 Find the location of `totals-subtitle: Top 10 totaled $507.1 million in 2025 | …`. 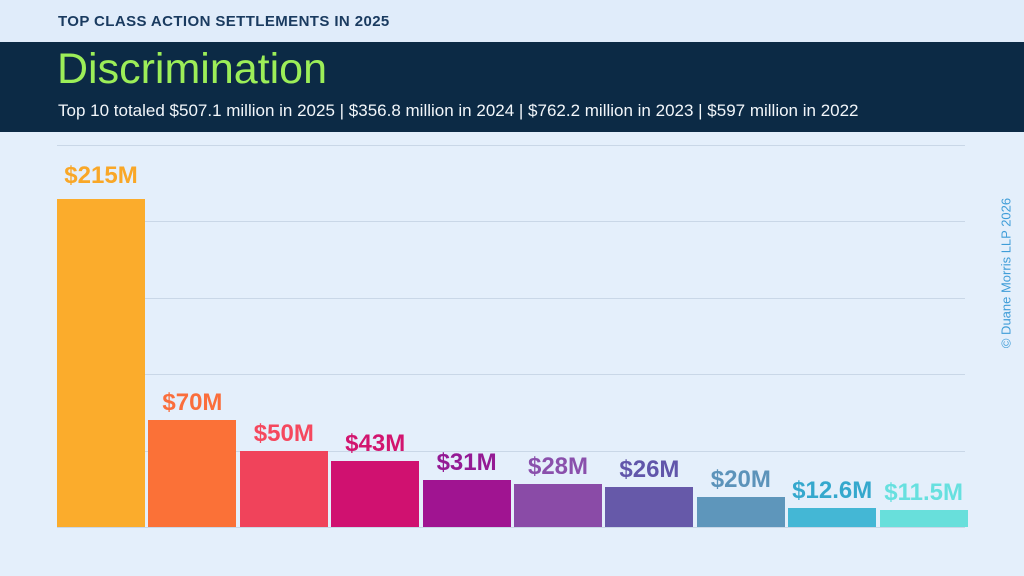

totals-subtitle: Top 10 totaled $507.1 million in 2025 | … is located at coordinates (458, 110).